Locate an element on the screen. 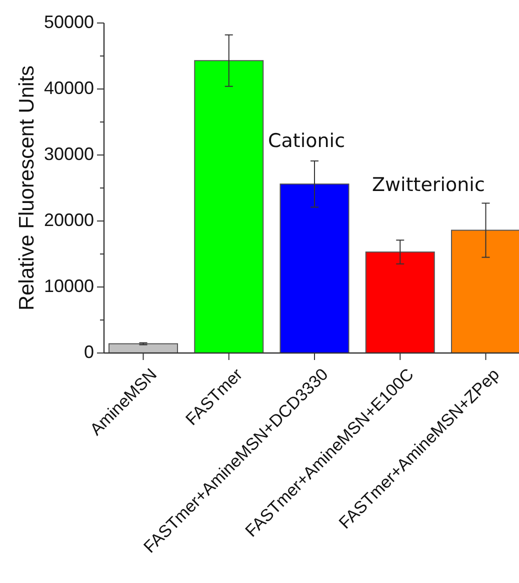 The height and width of the screenshot is (583, 519). annotation: Zwitterionic is located at coordinates (428, 185).